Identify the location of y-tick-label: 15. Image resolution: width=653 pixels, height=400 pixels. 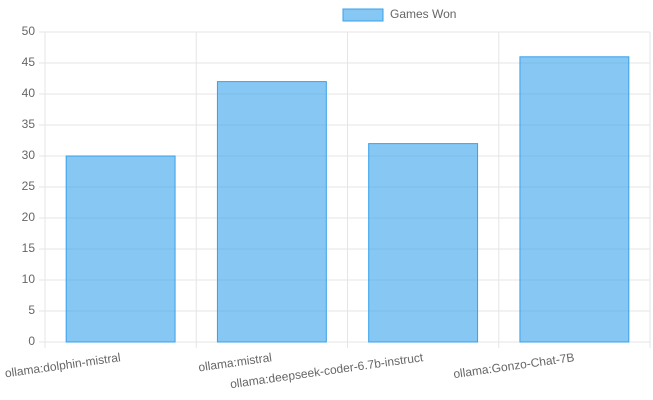
(29, 248).